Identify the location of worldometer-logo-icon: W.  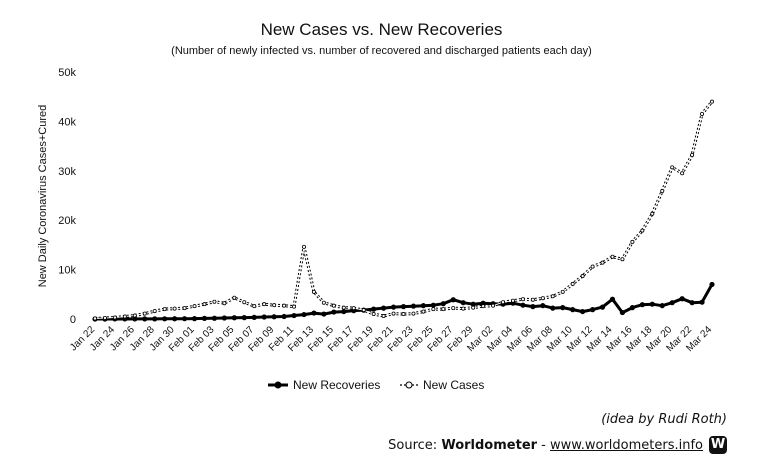
(718, 445).